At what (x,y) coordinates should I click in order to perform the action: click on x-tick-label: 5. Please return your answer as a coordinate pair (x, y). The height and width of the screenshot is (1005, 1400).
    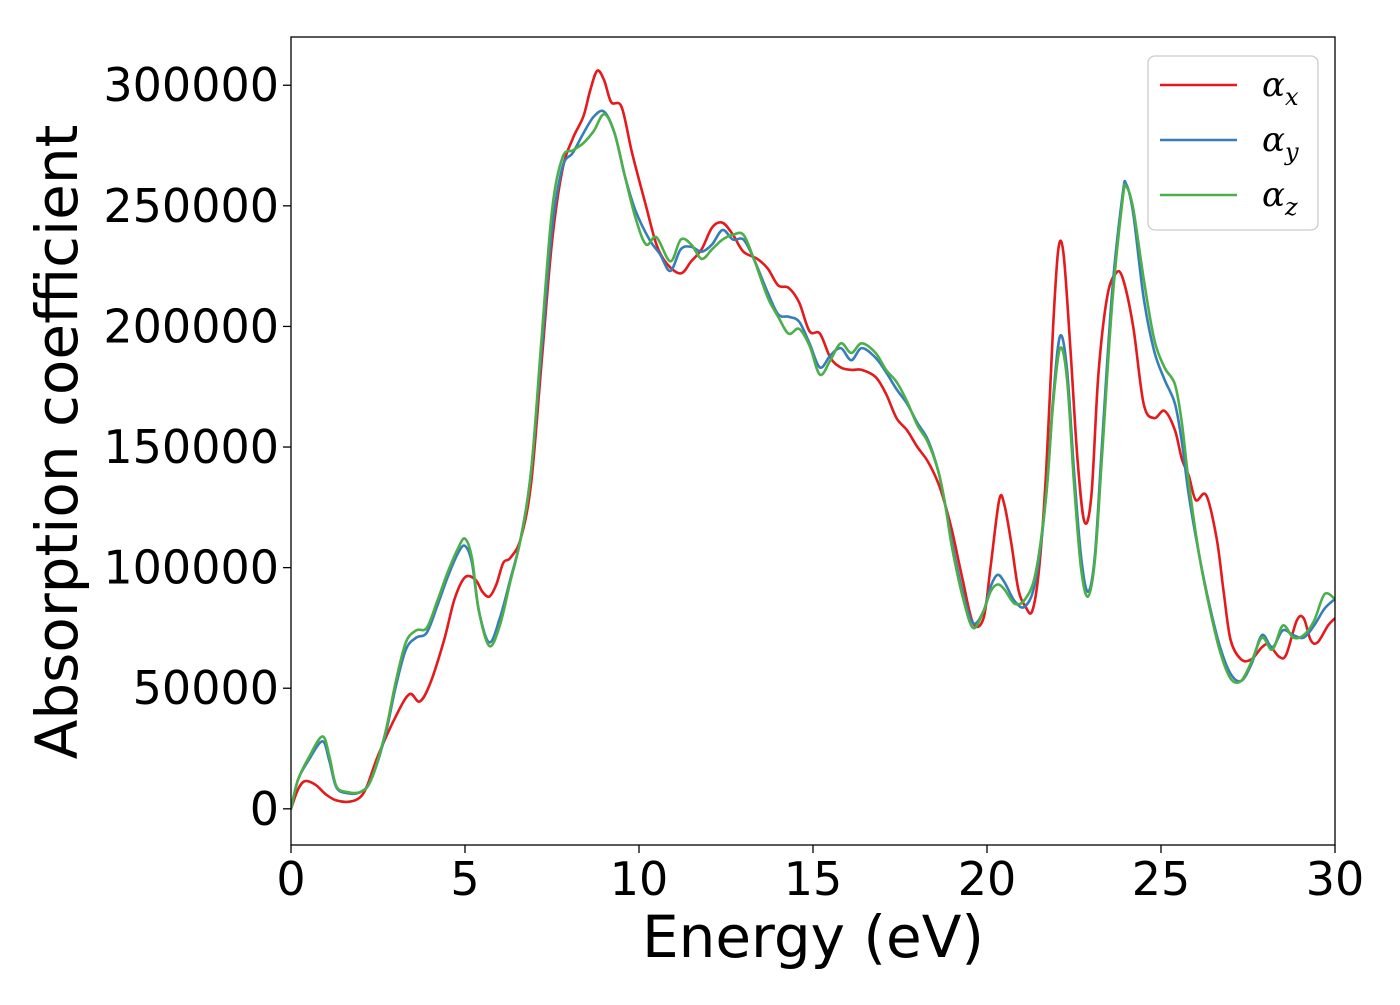
    Looking at the image, I should click on (464, 879).